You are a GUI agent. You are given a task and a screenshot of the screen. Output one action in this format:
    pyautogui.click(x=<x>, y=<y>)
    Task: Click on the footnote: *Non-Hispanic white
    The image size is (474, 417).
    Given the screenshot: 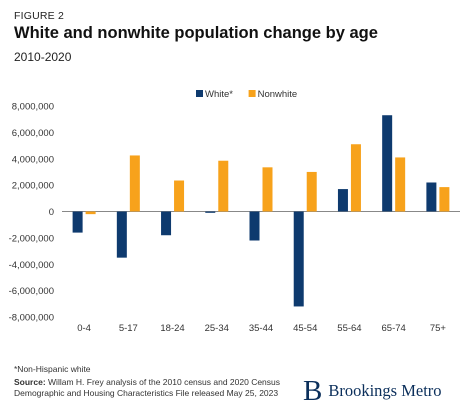 What is the action you would take?
    pyautogui.click(x=52, y=369)
    